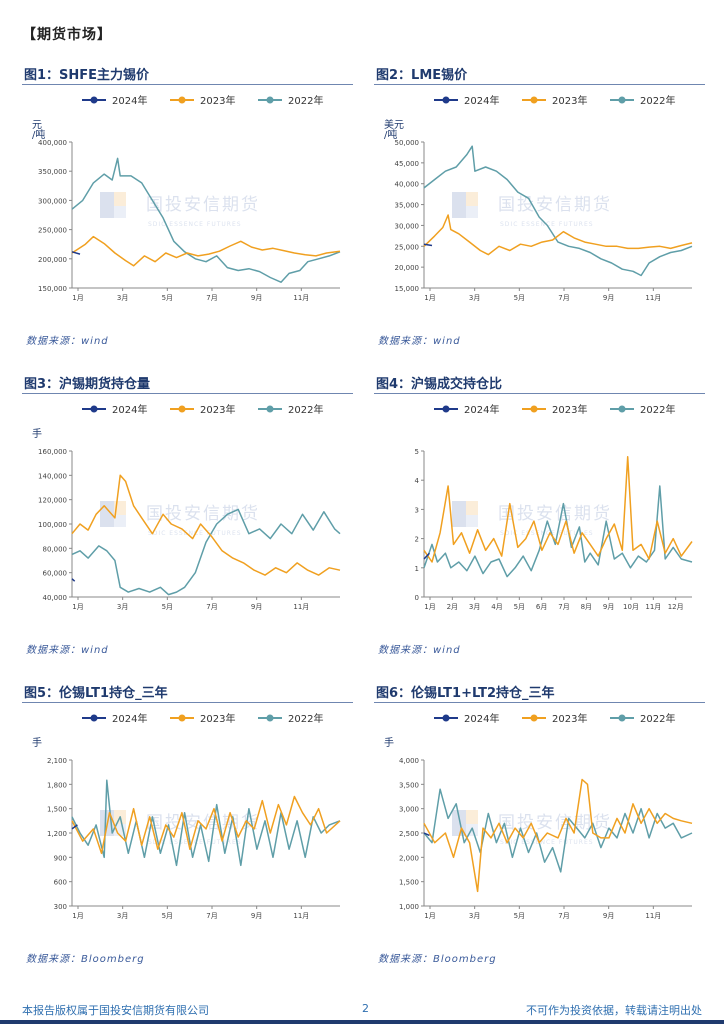 Image resolution: width=724 pixels, height=1024 pixels. What do you see at coordinates (217, 409) in the screenshot?
I see `legend-label: 2023年` at bounding box center [217, 409].